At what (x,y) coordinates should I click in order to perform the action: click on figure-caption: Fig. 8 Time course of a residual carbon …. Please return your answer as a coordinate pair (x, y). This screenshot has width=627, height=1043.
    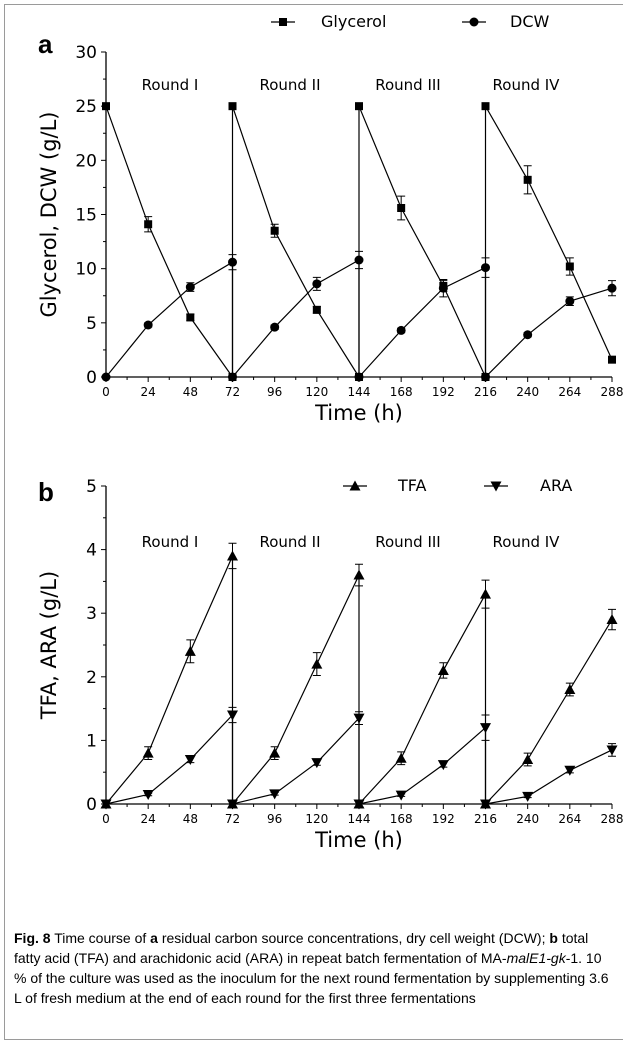
    Looking at the image, I should click on (314, 968).